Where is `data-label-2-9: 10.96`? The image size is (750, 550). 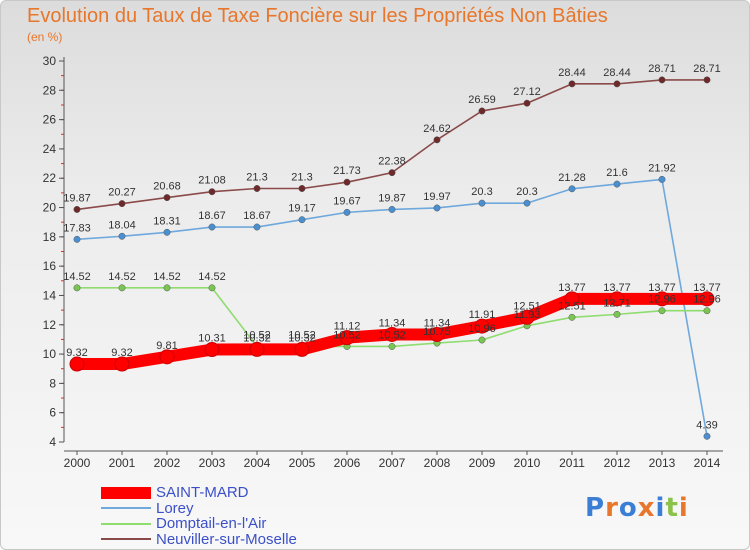
data-label-2-9: 10.96 is located at coordinates (482, 329).